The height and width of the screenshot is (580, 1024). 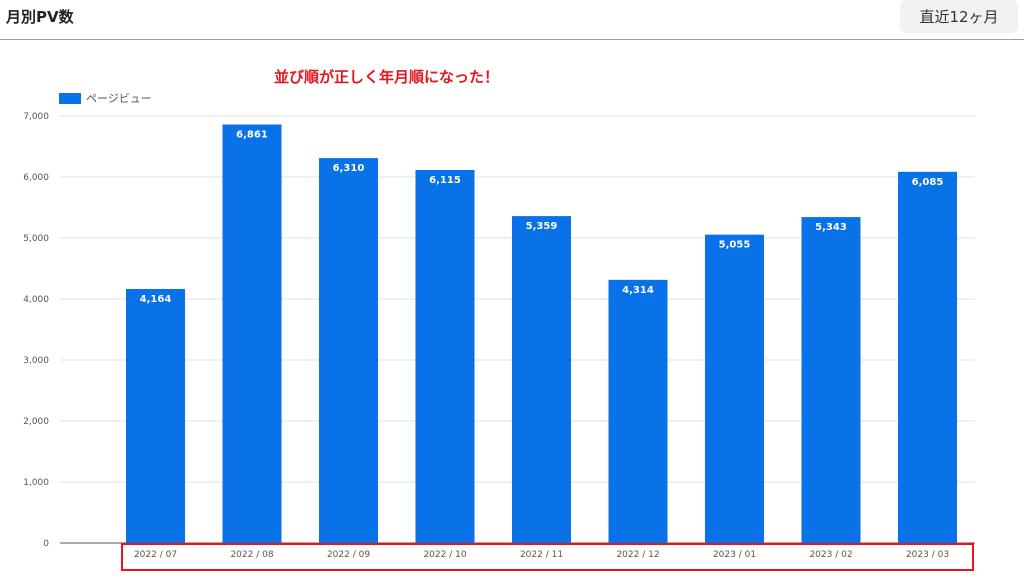 What do you see at coordinates (36, 117) in the screenshot?
I see `y-tick-label: 7,000` at bounding box center [36, 117].